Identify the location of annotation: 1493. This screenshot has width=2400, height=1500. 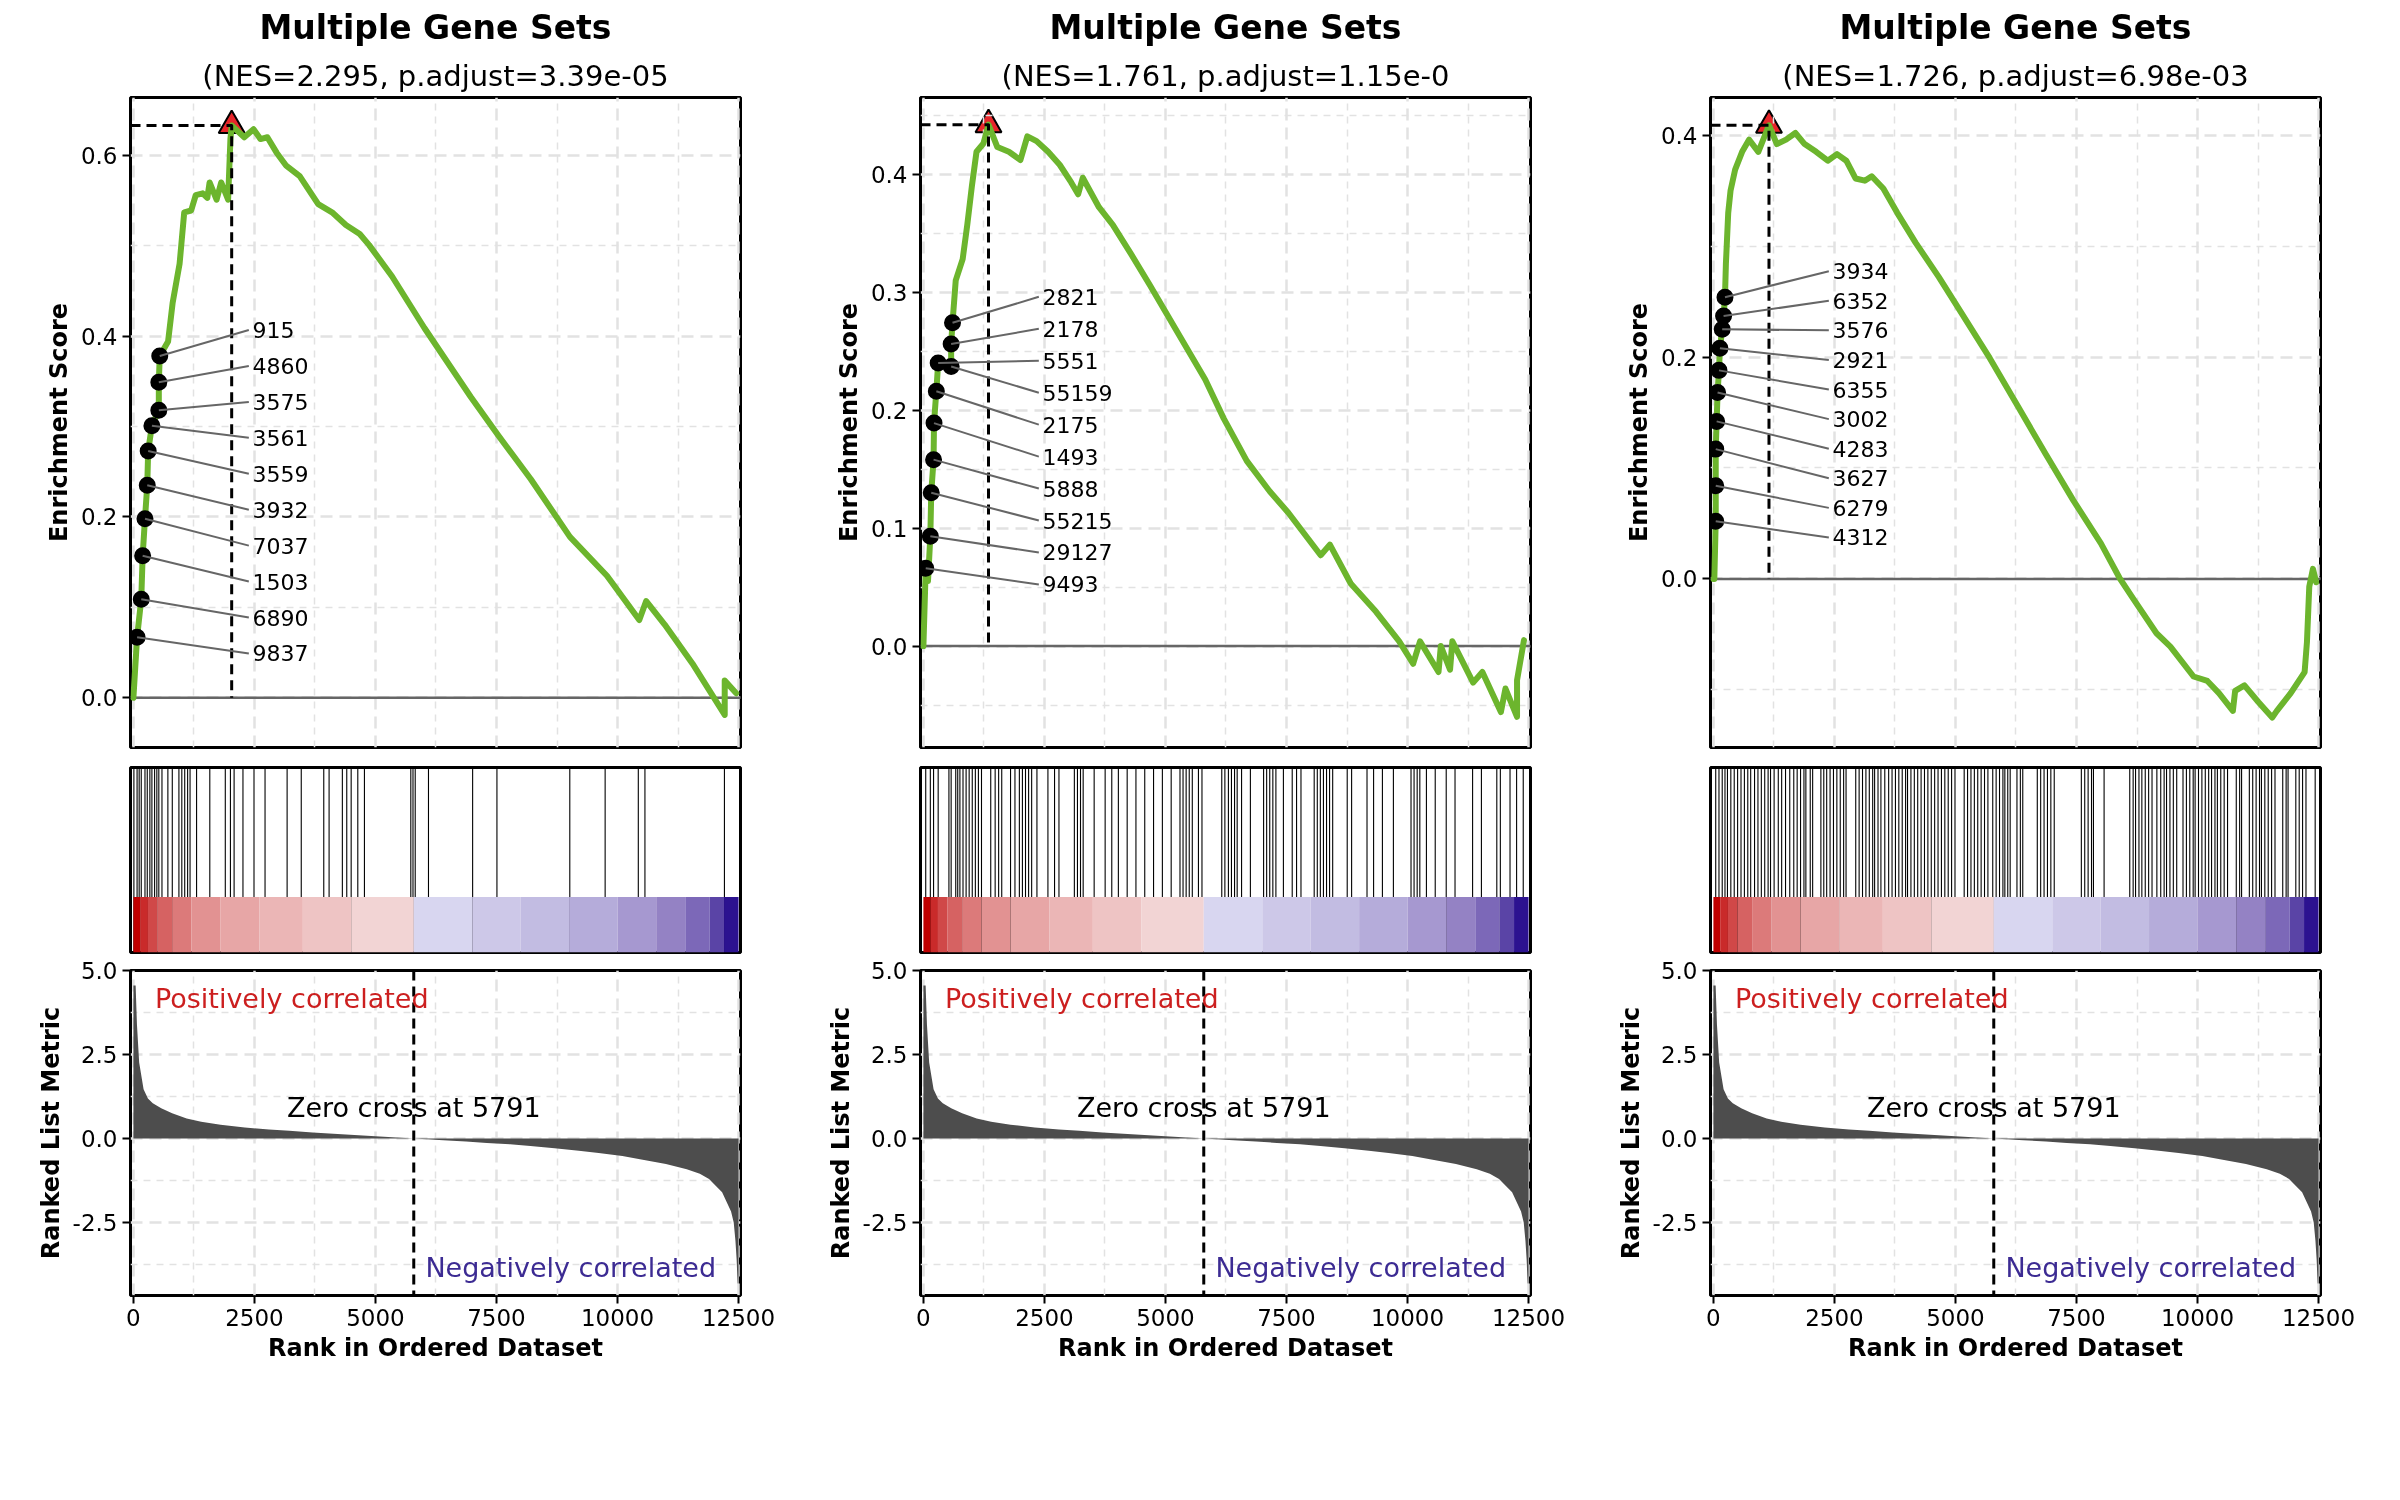
(1070, 457).